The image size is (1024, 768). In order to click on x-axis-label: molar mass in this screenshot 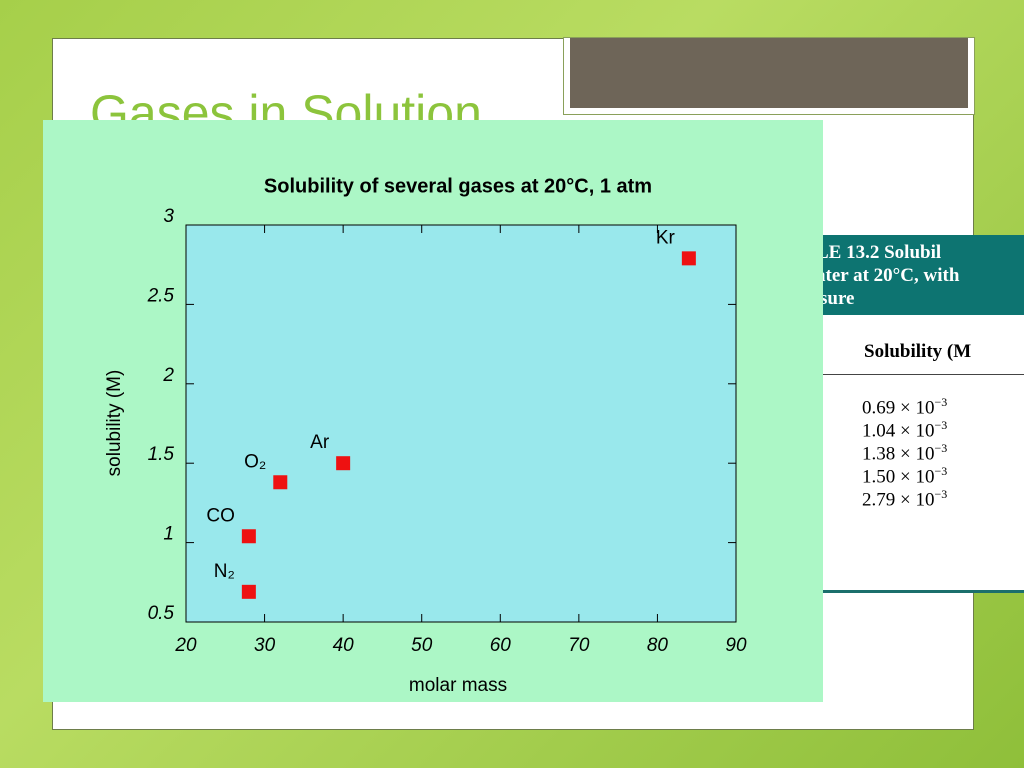, I will do `click(458, 685)`.